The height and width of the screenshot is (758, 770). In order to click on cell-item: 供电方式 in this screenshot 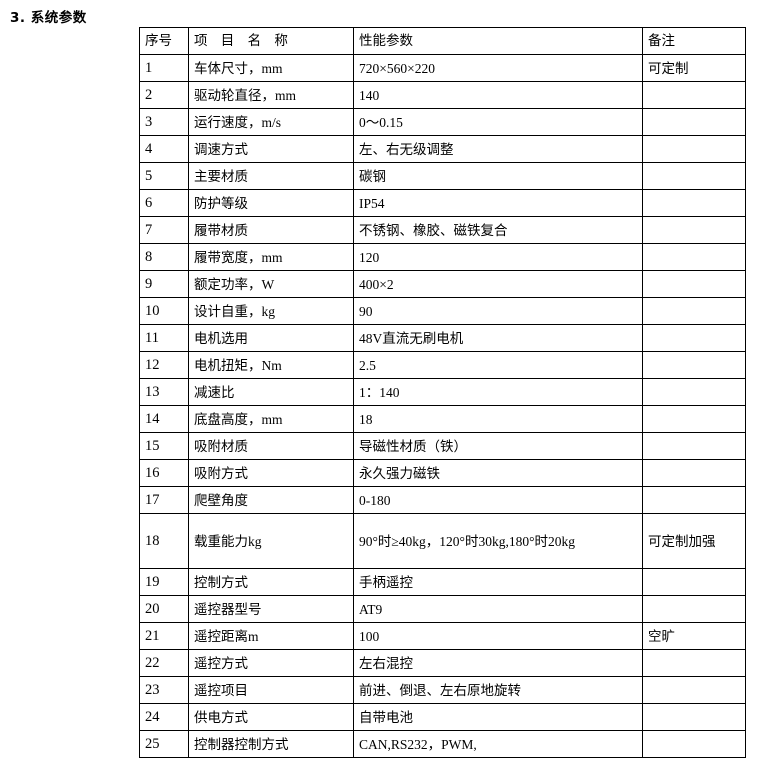, I will do `click(271, 717)`.